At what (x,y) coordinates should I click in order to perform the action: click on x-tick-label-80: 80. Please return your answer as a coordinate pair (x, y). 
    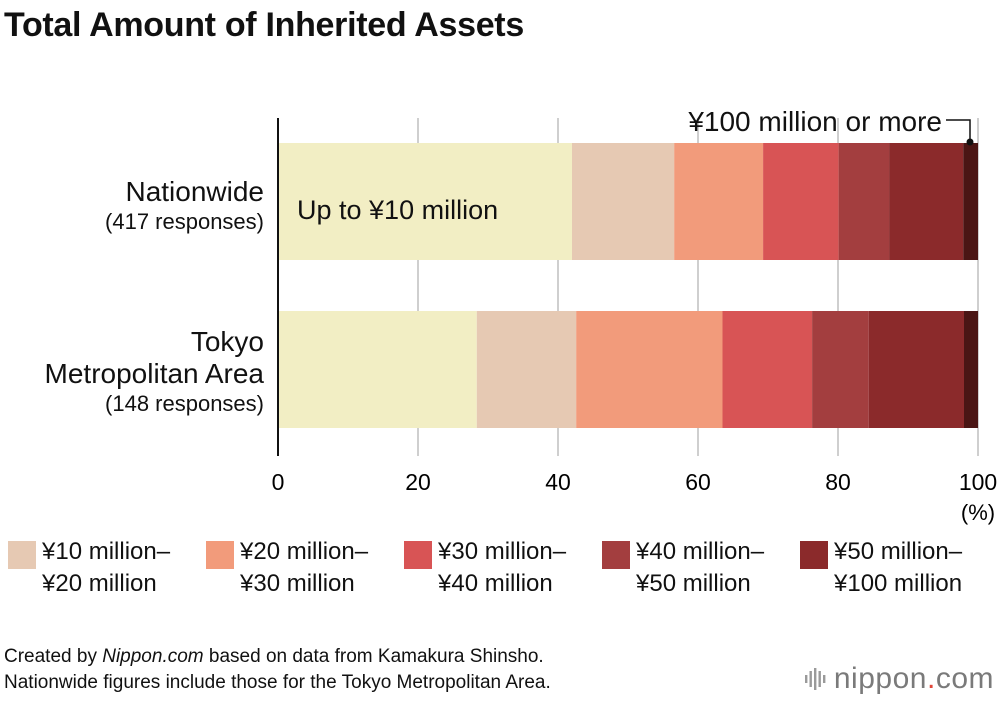
    Looking at the image, I should click on (838, 482).